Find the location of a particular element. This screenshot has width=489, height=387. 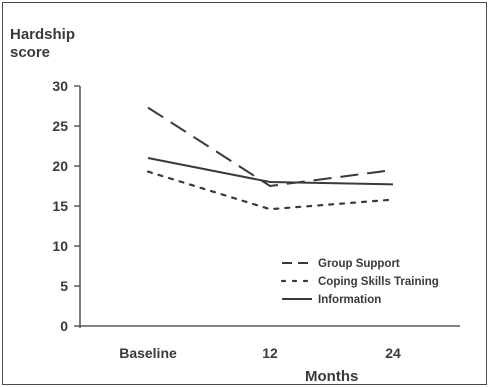

y-tick-label-0: 0 is located at coordinates (64, 326).